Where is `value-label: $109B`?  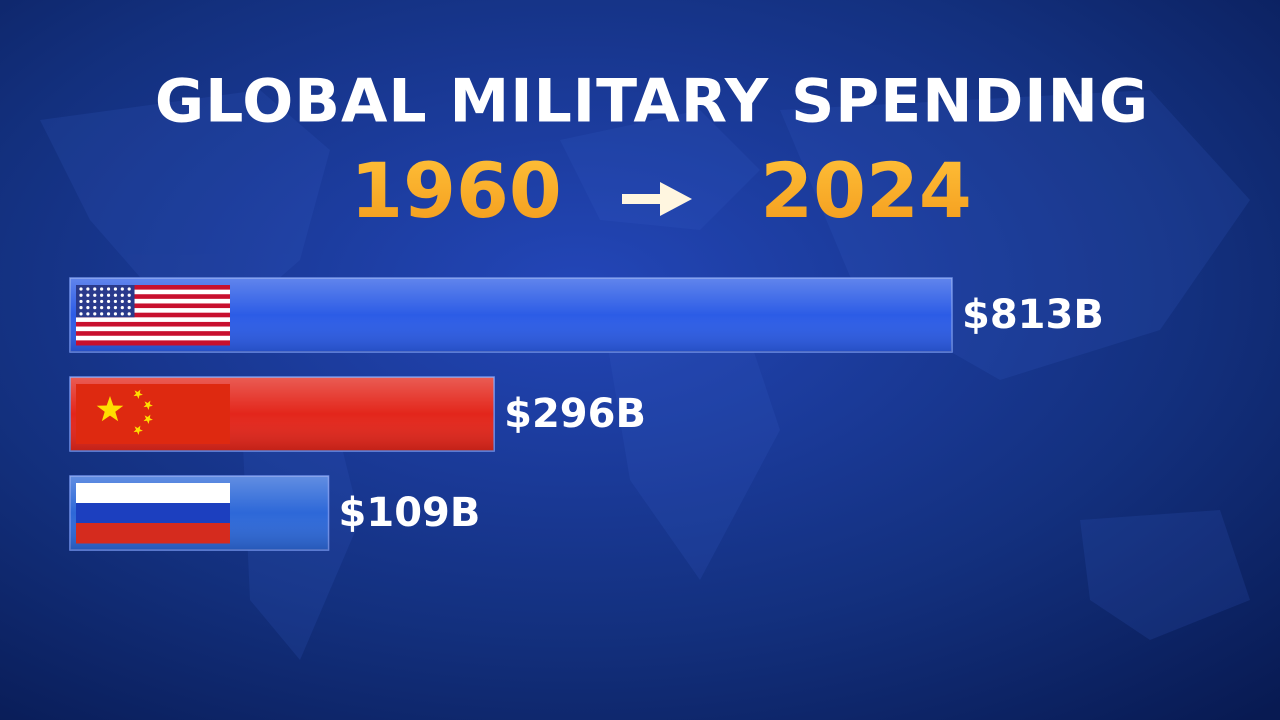 value-label: $109B is located at coordinates (410, 513).